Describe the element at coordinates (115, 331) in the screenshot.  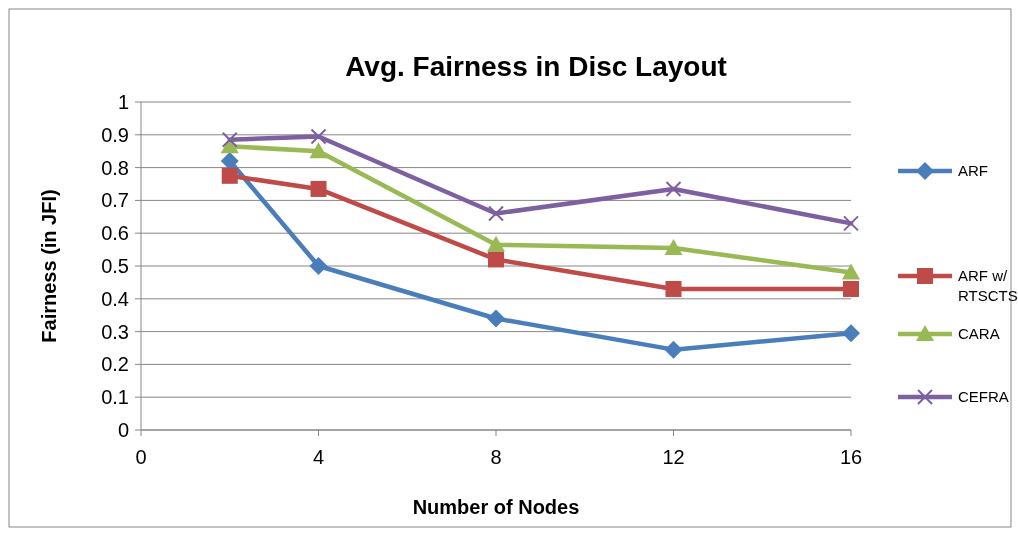
I see `y-tick-label: 0.3` at that location.